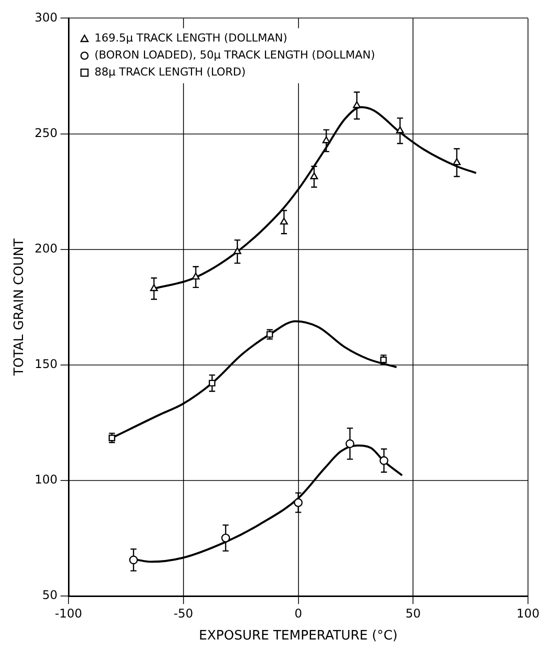 The width and height of the screenshot is (554, 656). Describe the element at coordinates (46, 17) in the screenshot. I see `y-tick-label: 300` at that location.